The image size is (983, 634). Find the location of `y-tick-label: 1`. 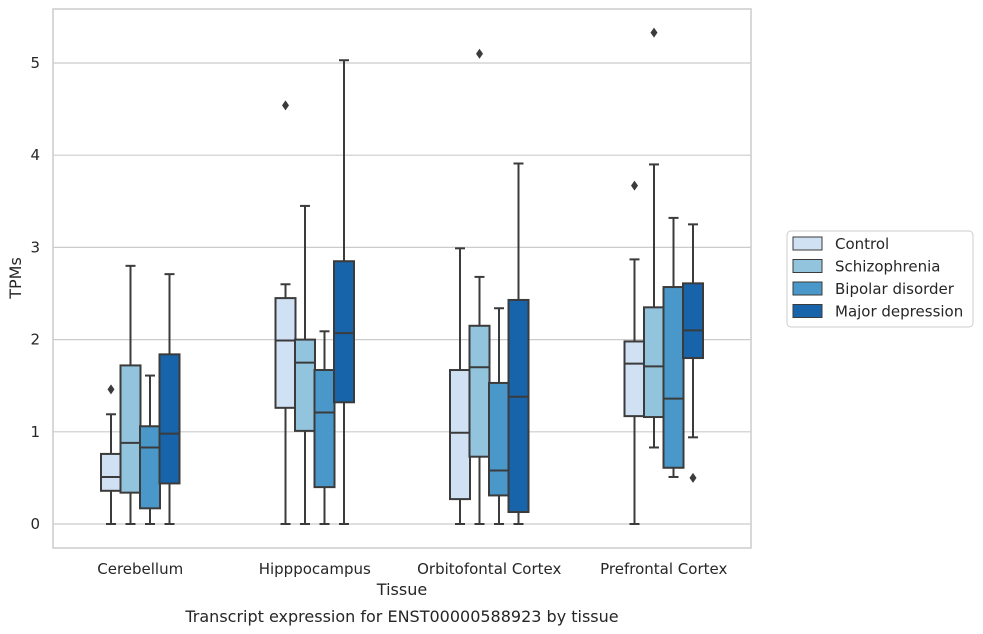

y-tick-label: 1 is located at coordinates (35, 432).